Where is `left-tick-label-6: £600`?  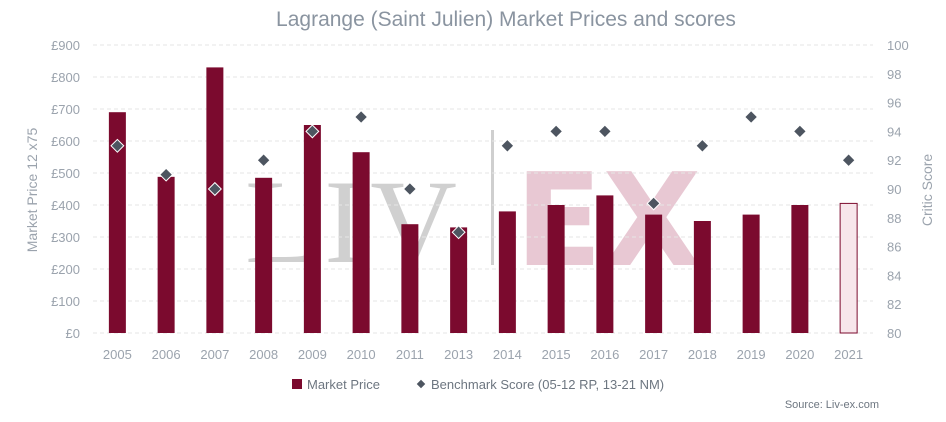 left-tick-label-6: £600 is located at coordinates (65, 141).